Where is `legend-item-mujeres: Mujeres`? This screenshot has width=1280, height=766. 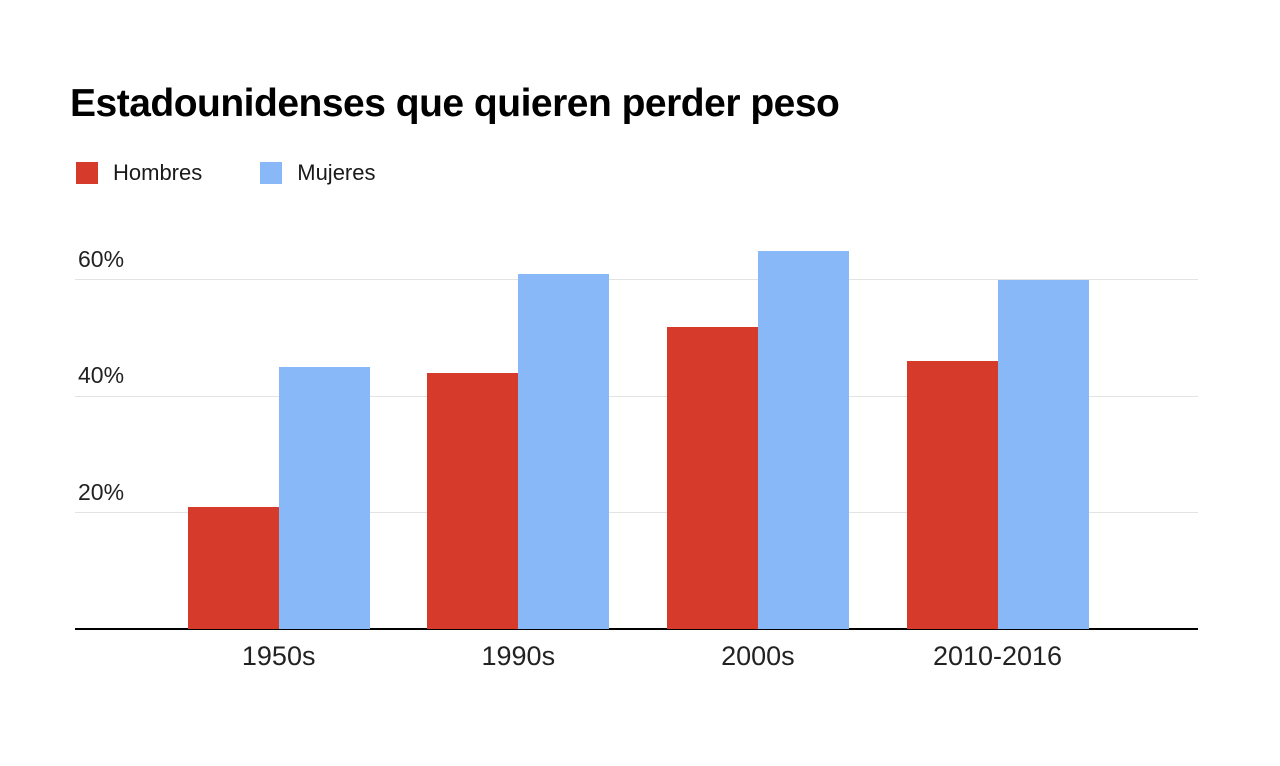 legend-item-mujeres: Mujeres is located at coordinates (318, 172).